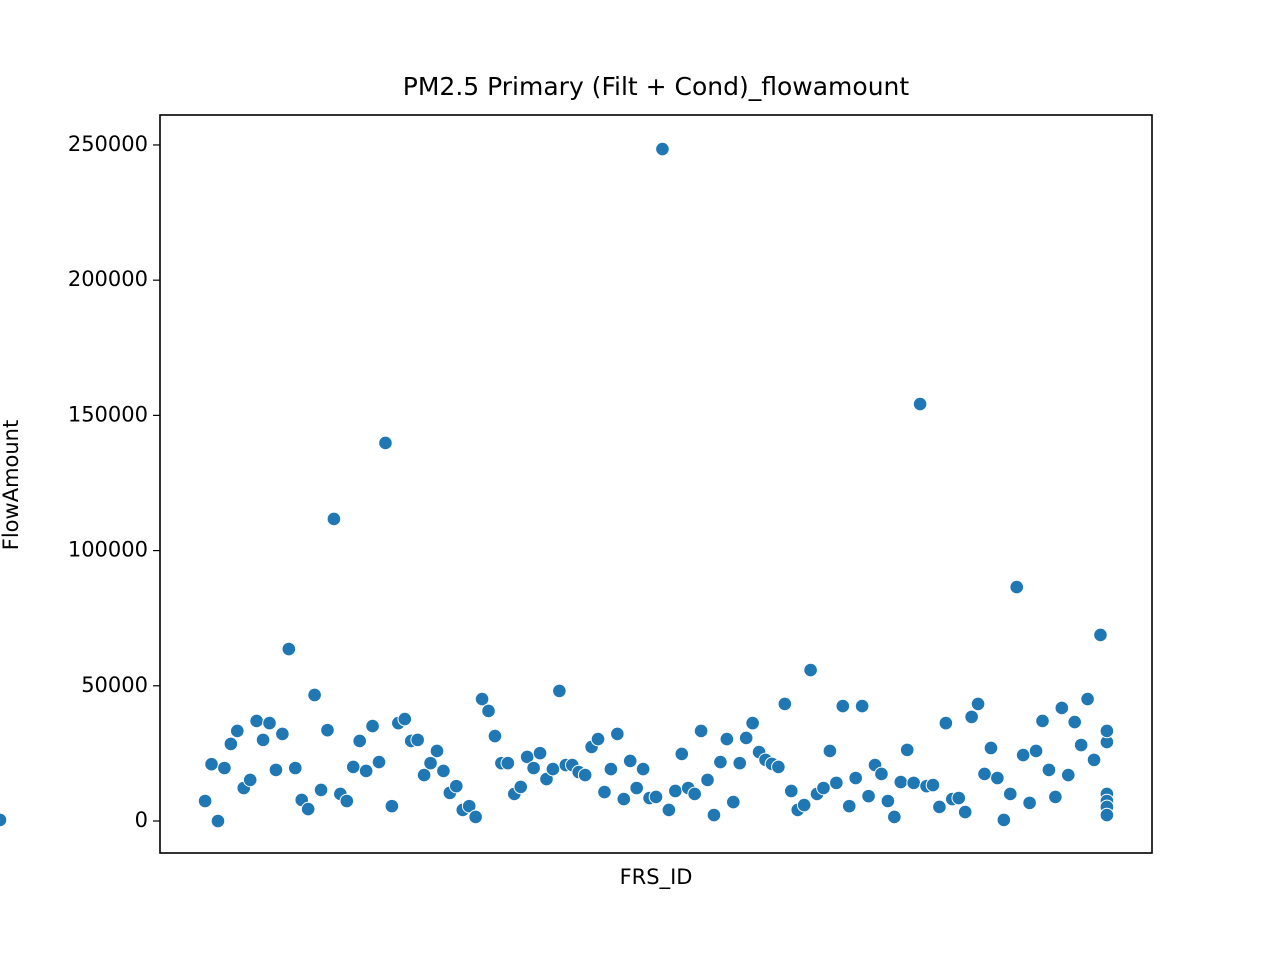 The width and height of the screenshot is (1280, 960). I want to click on y-tick-label: 250000, so click(108, 144).